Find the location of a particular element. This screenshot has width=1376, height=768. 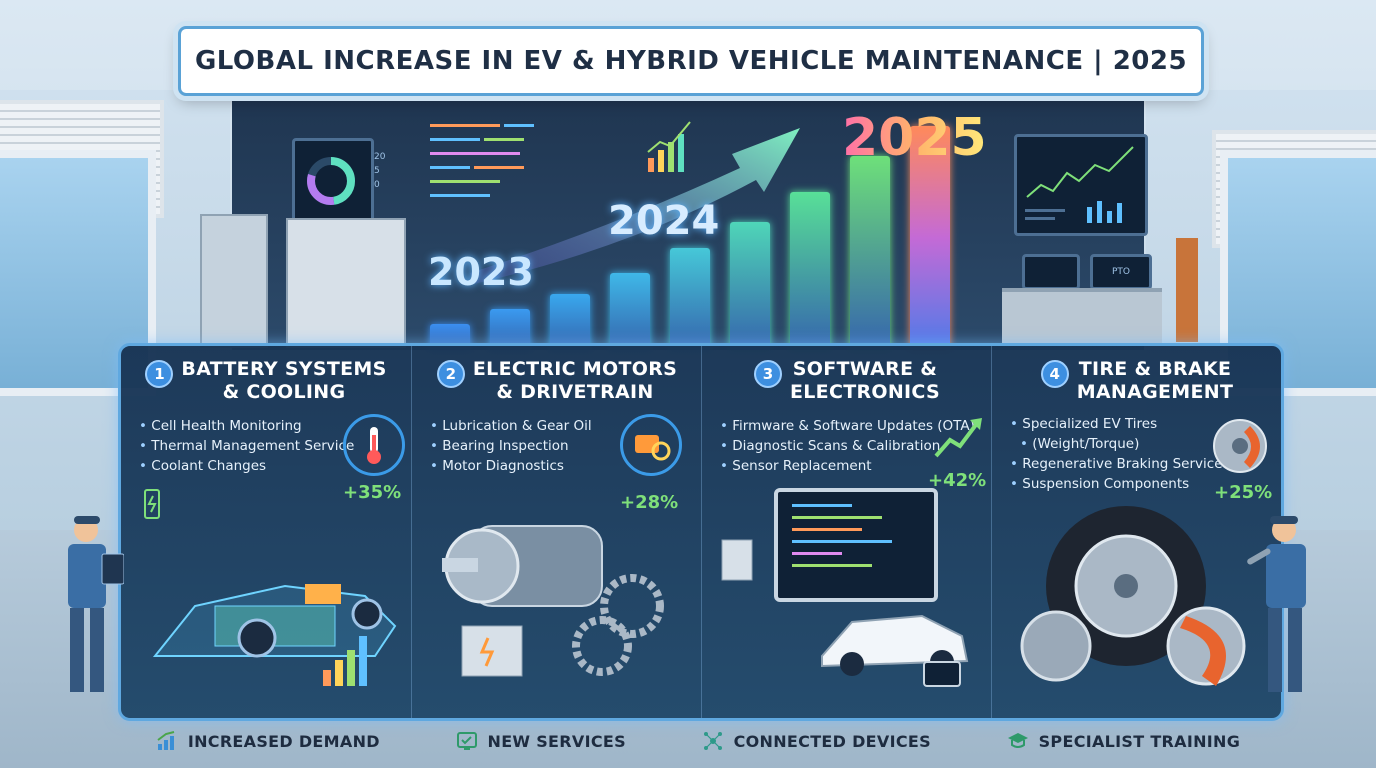

category-number-badge: 2 is located at coordinates (450, 374).